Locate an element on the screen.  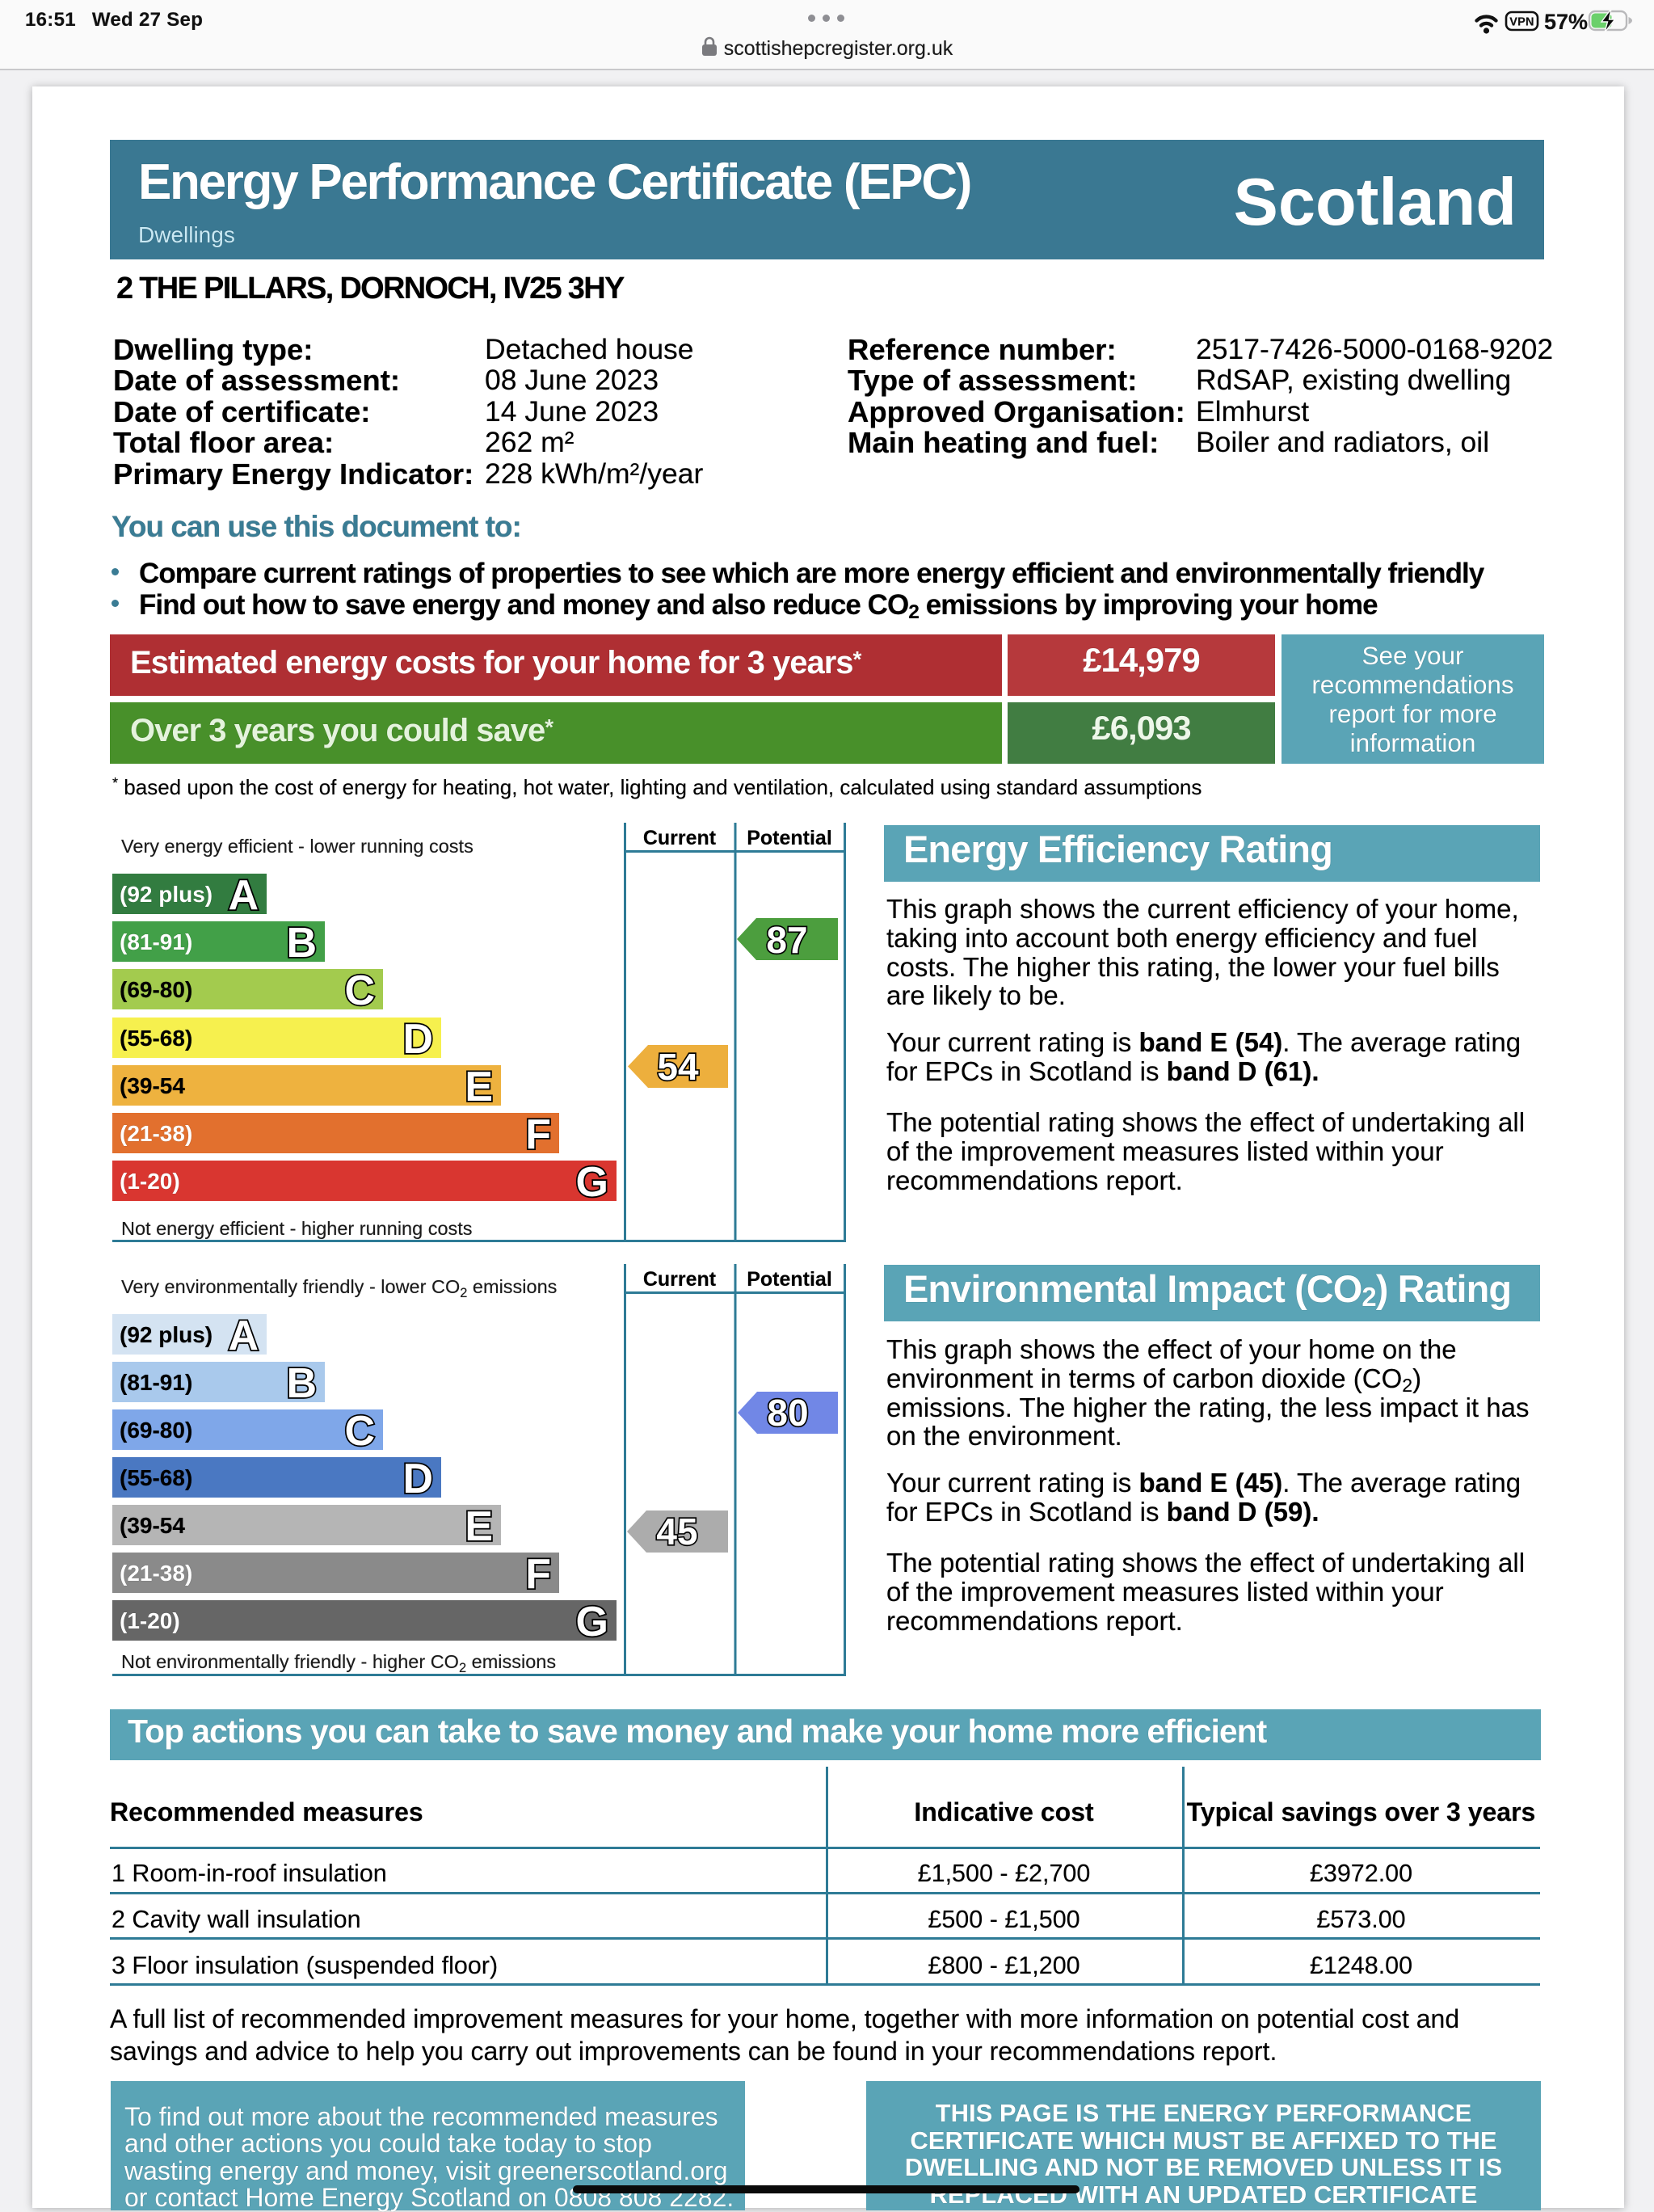
svg-text: 80 is located at coordinates (787, 1413).